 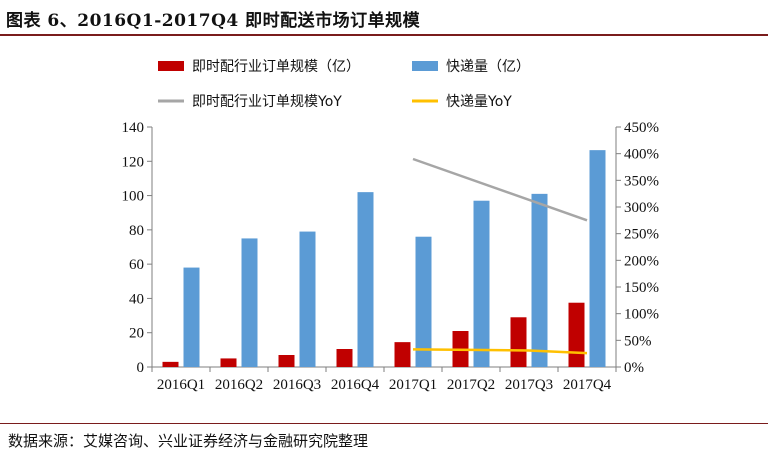 I want to click on y-right-tick-label: 400%, so click(x=641, y=155).